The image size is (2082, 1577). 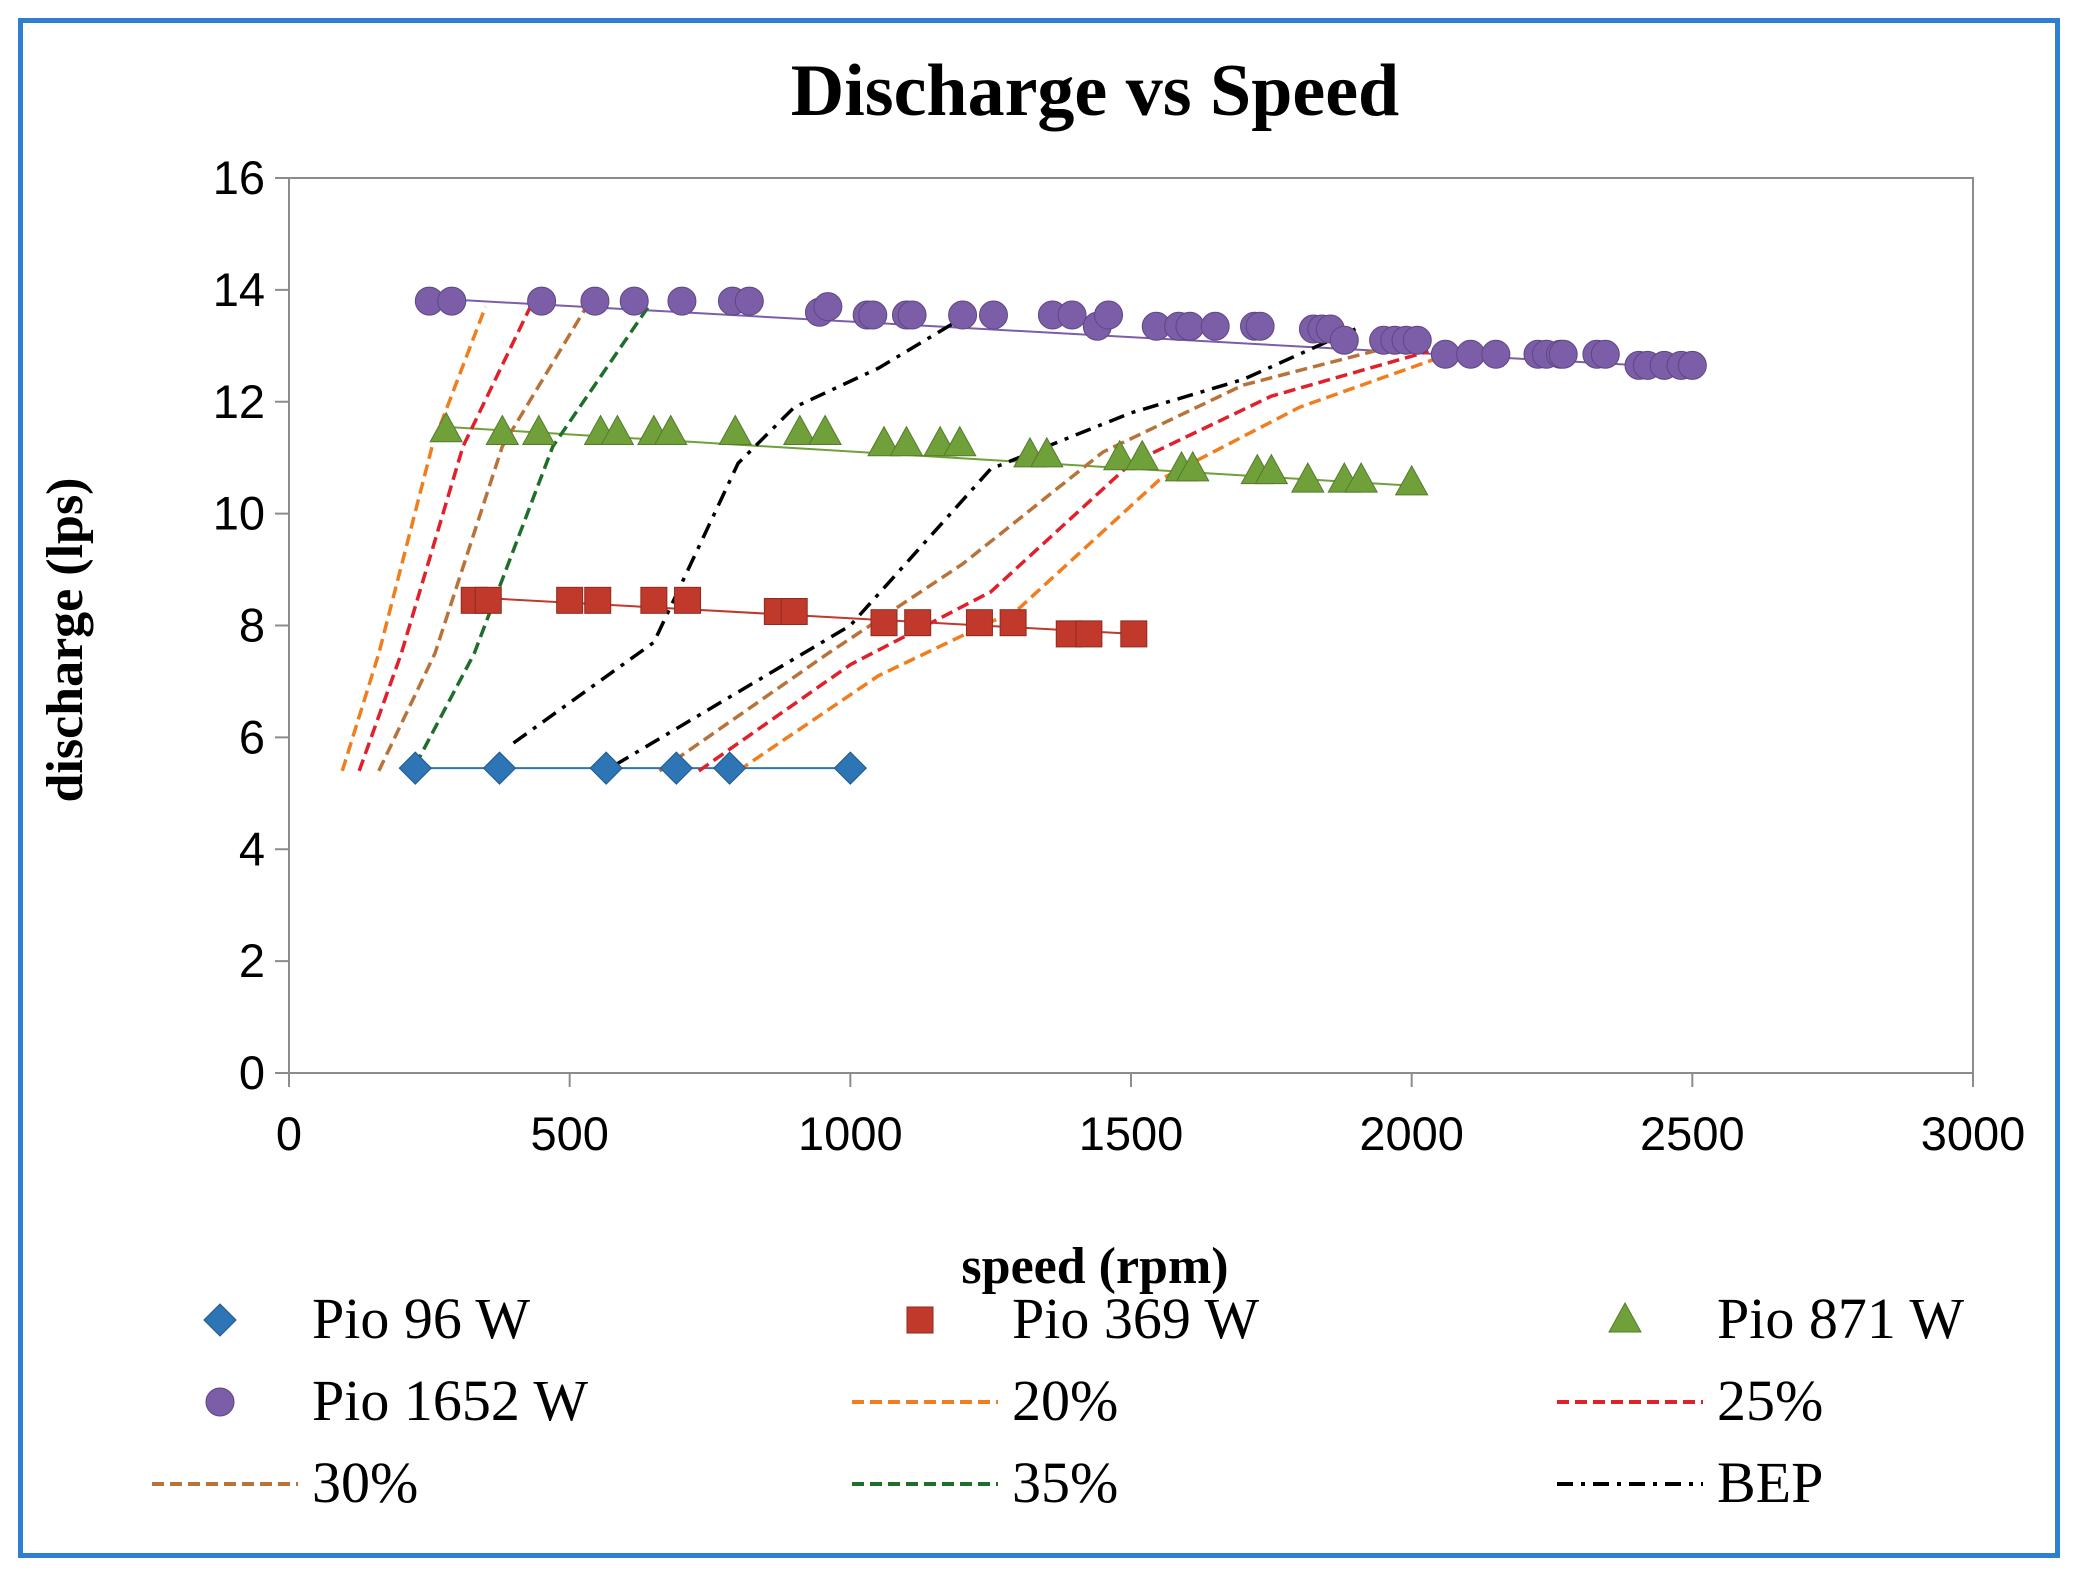 What do you see at coordinates (65, 640) in the screenshot?
I see `y-axis-label: discharge (lps)` at bounding box center [65, 640].